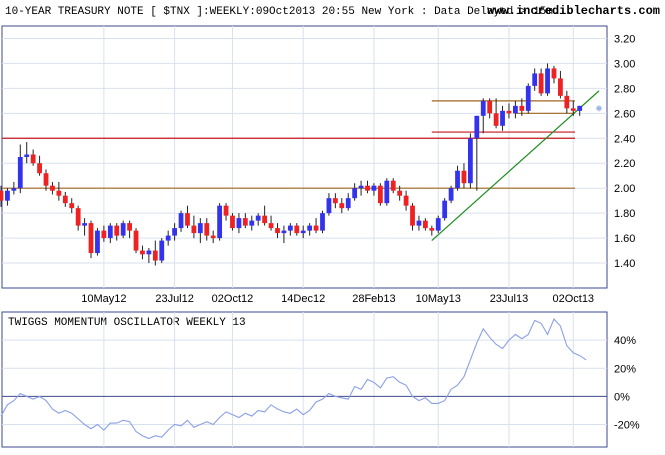 The image size is (665, 455). I want to click on price-y-tick-label: 1.60, so click(624, 239).